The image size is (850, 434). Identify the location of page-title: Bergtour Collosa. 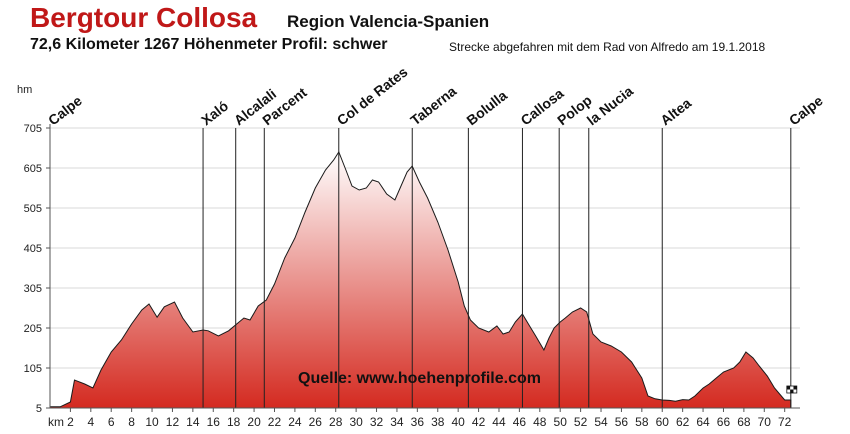
(144, 17).